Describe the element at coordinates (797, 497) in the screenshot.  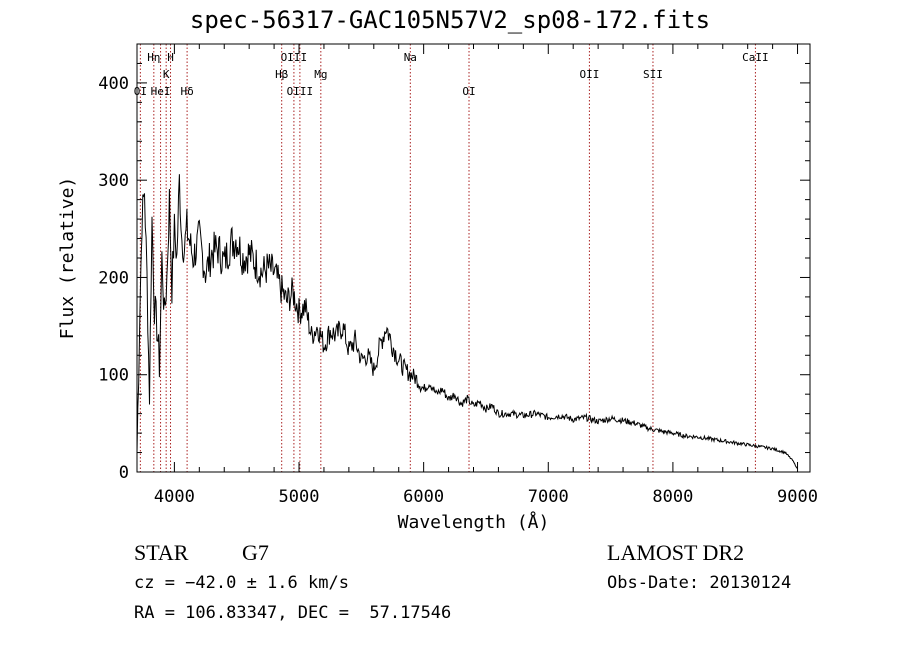
I see `x-tick-label: 9000` at that location.